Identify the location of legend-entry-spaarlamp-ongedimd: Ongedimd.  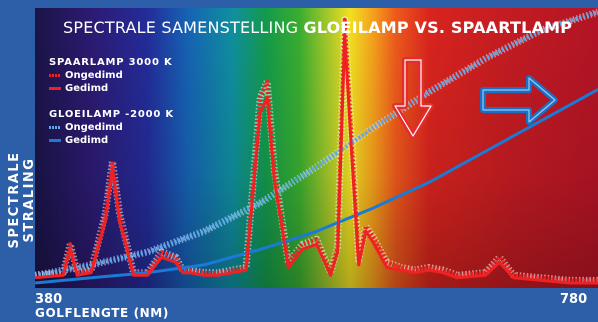
(111, 75).